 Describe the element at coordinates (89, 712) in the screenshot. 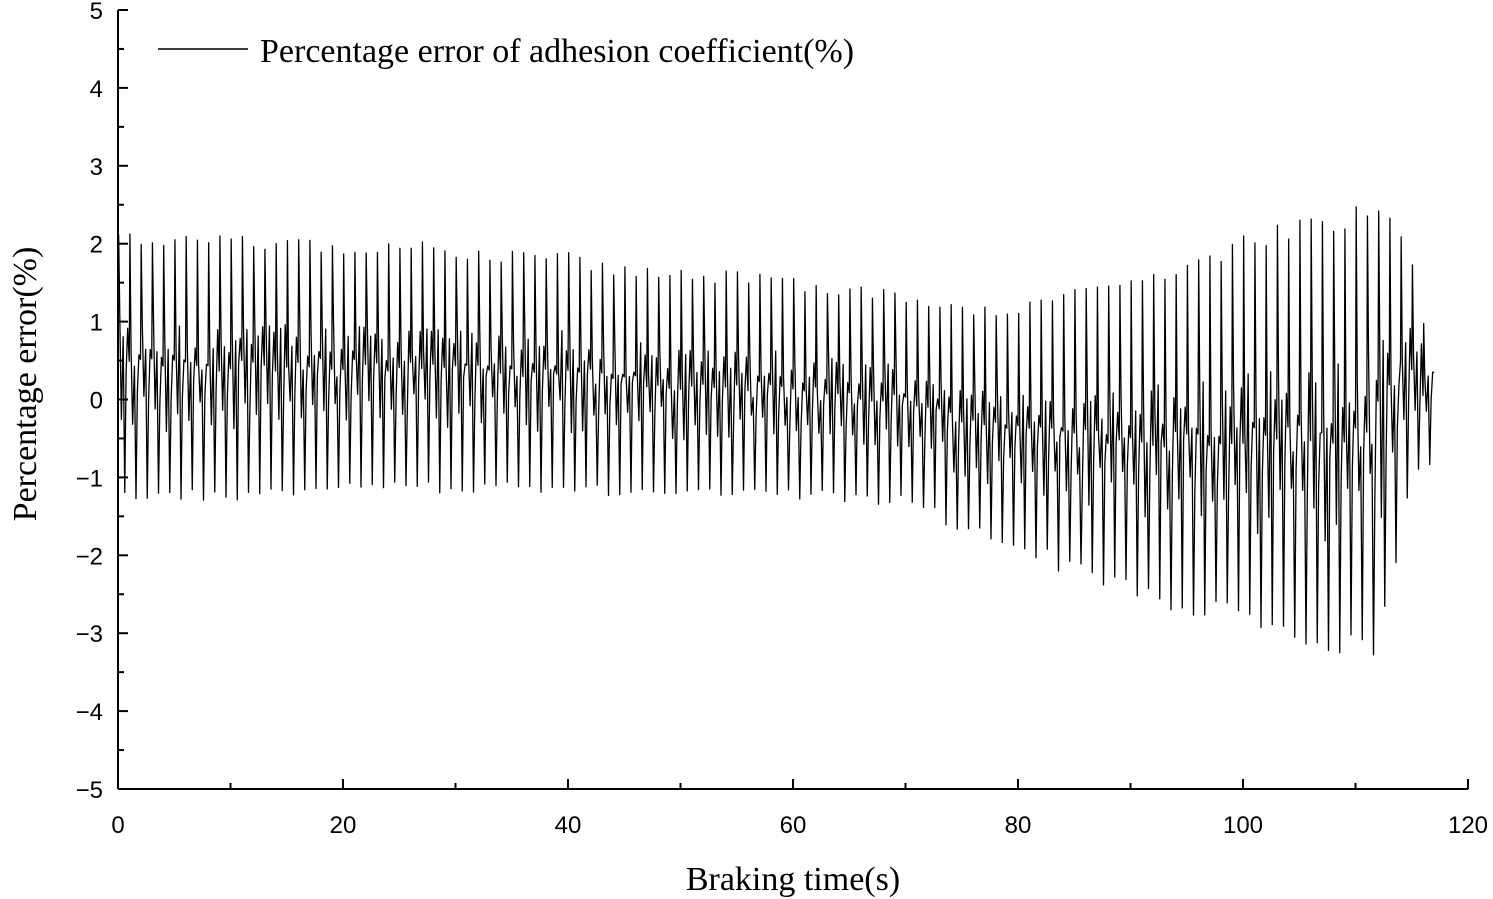

I see `y-tick-label: −4` at that location.